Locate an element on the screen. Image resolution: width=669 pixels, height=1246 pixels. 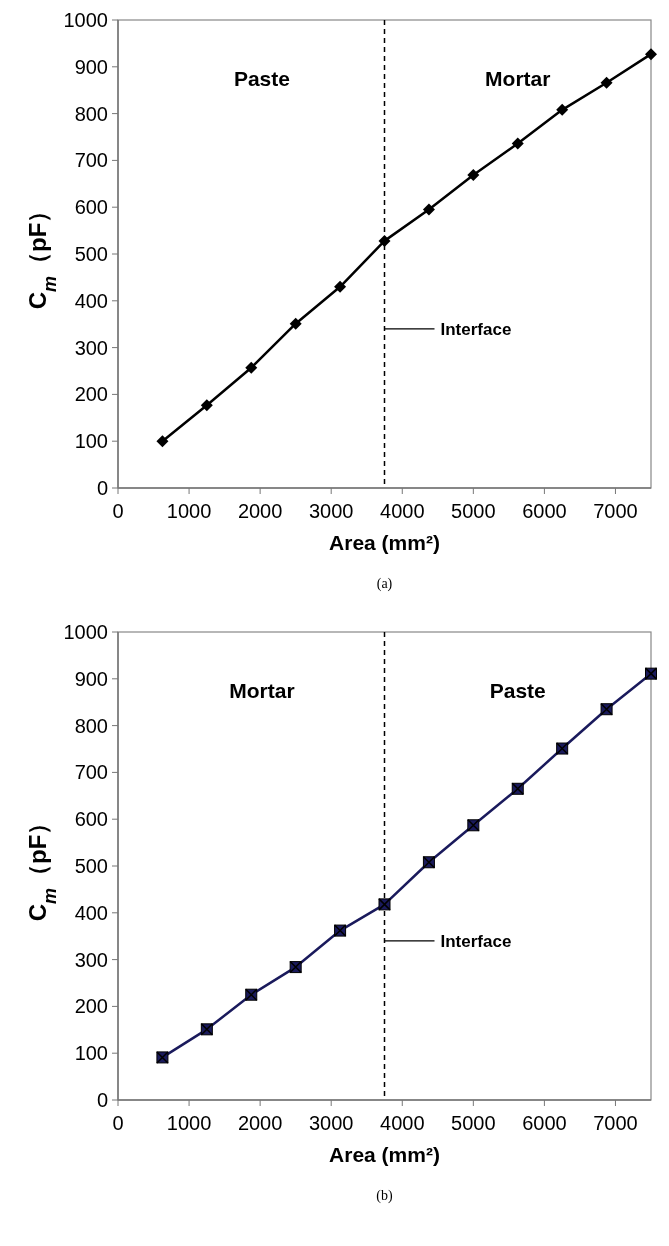
text: (b) is located at coordinates (384, 1196).